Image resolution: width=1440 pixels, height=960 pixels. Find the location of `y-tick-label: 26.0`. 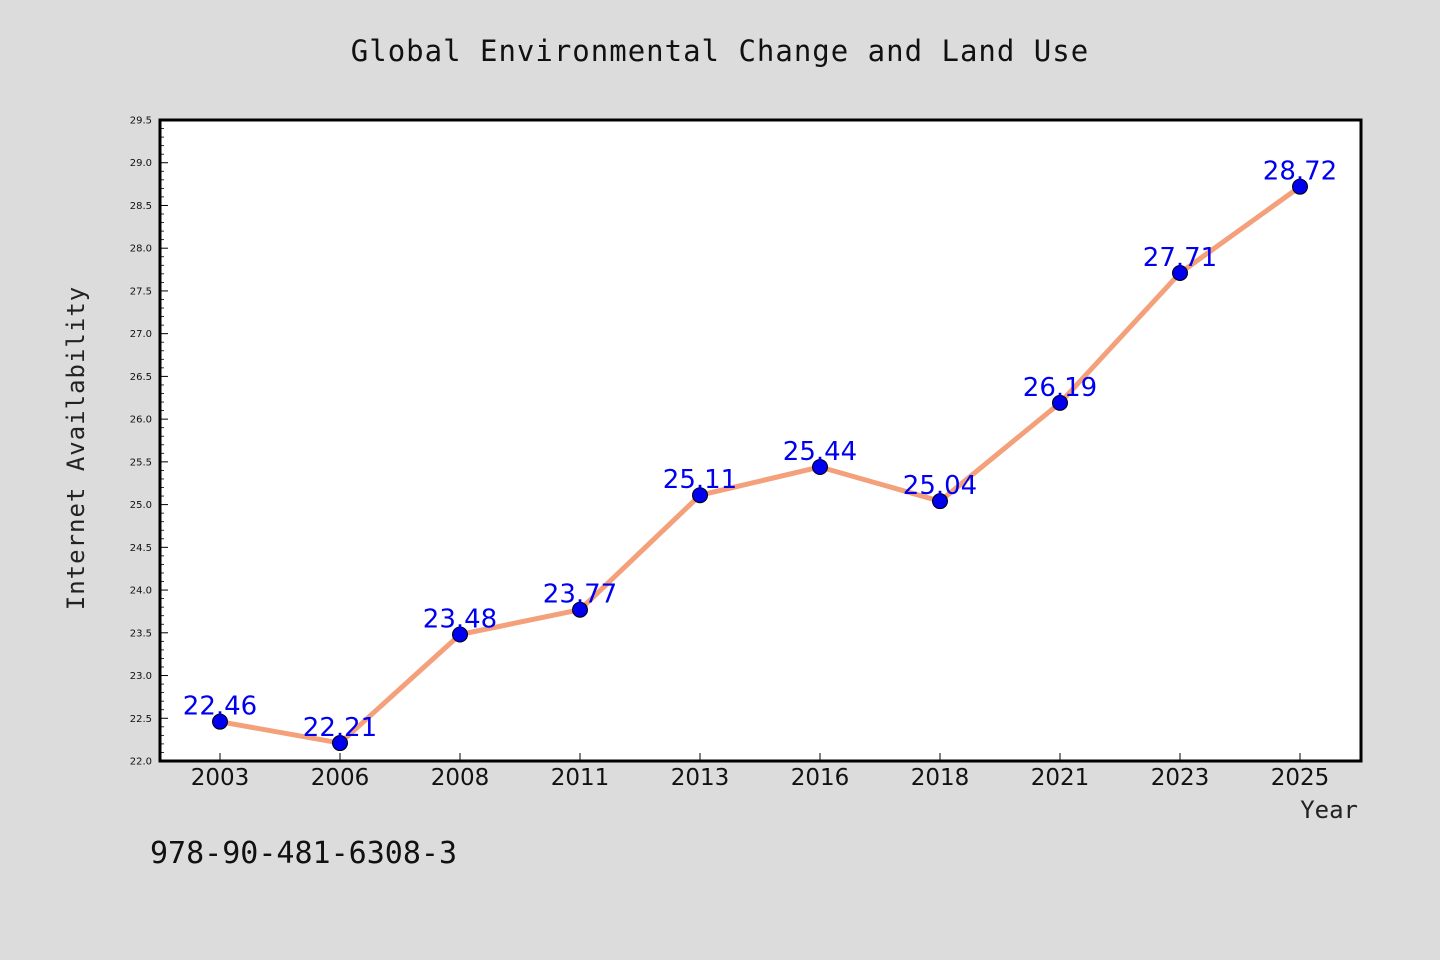

y-tick-label: 26.0 is located at coordinates (141, 420).